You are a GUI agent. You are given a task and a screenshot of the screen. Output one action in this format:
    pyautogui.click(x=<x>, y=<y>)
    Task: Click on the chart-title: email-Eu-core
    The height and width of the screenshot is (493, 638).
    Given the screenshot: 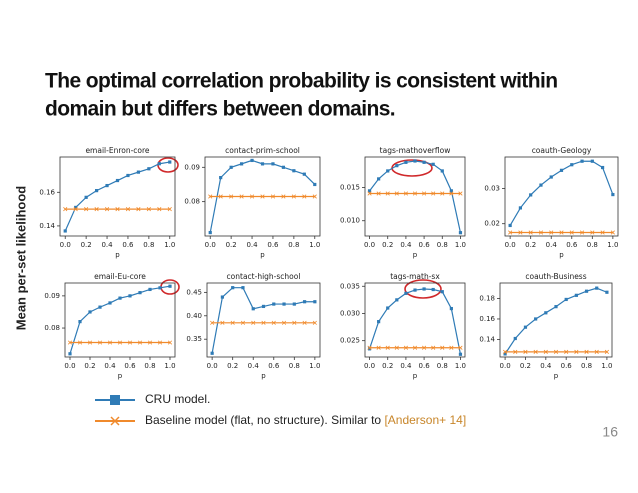 What is the action you would take?
    pyautogui.click(x=120, y=276)
    